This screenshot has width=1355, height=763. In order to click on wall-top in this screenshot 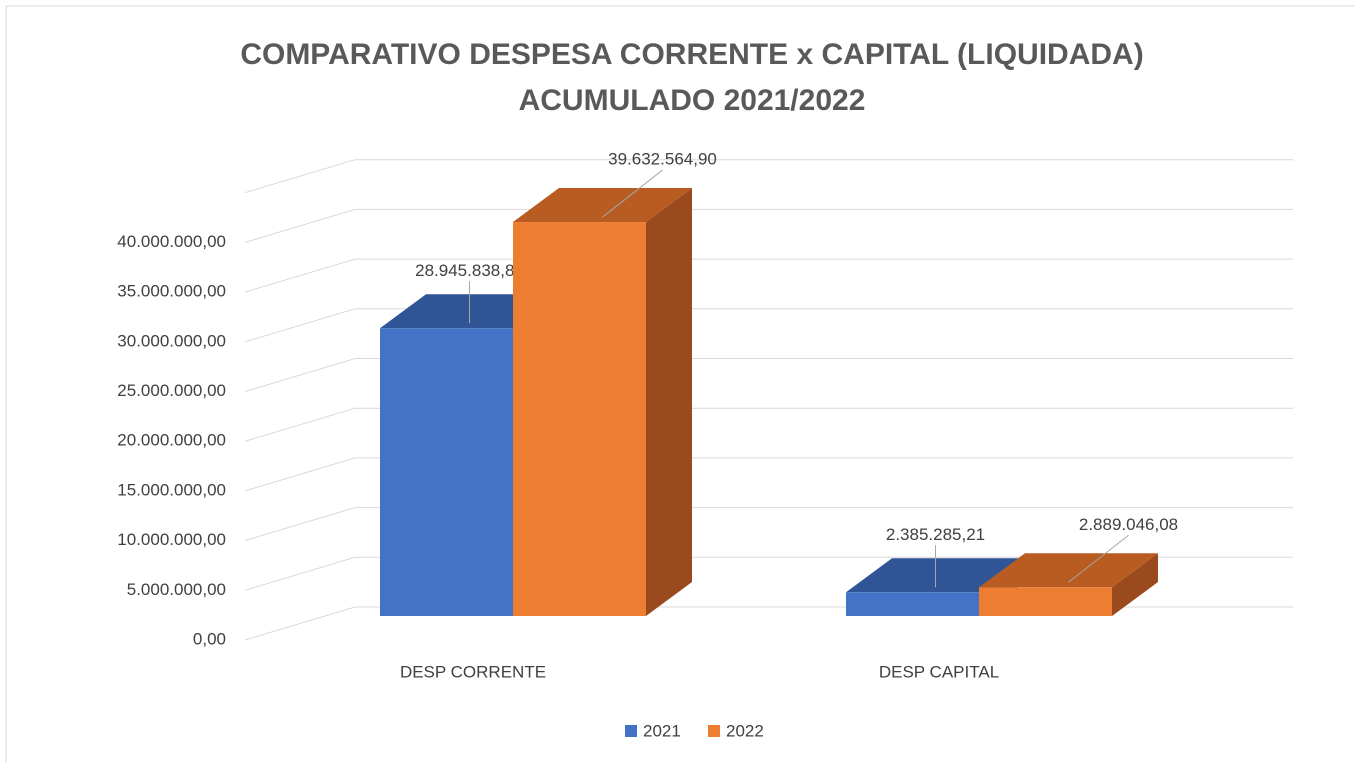, I will do `click(300, 176)`.